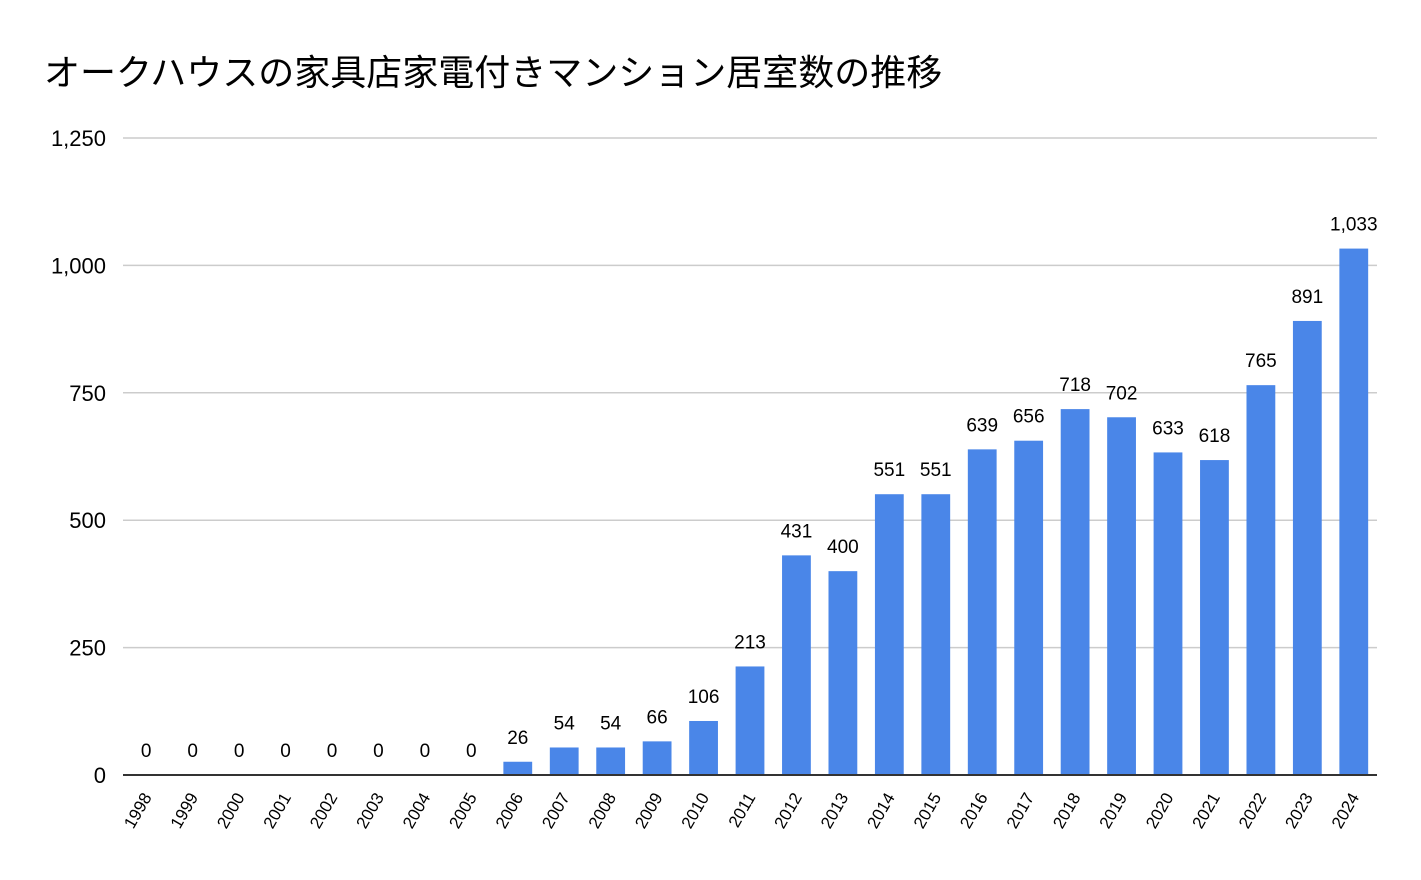 The height and width of the screenshot is (880, 1421). What do you see at coordinates (1113, 811) in the screenshot?
I see `x-tick-label: 2019` at bounding box center [1113, 811].